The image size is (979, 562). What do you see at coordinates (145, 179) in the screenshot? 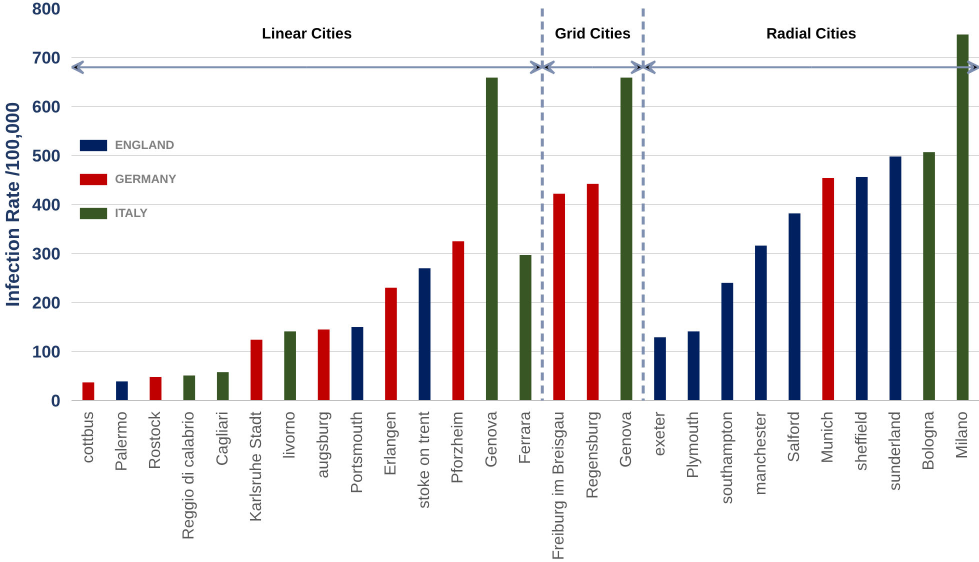
I see `legend-label: GERMANY` at bounding box center [145, 179].